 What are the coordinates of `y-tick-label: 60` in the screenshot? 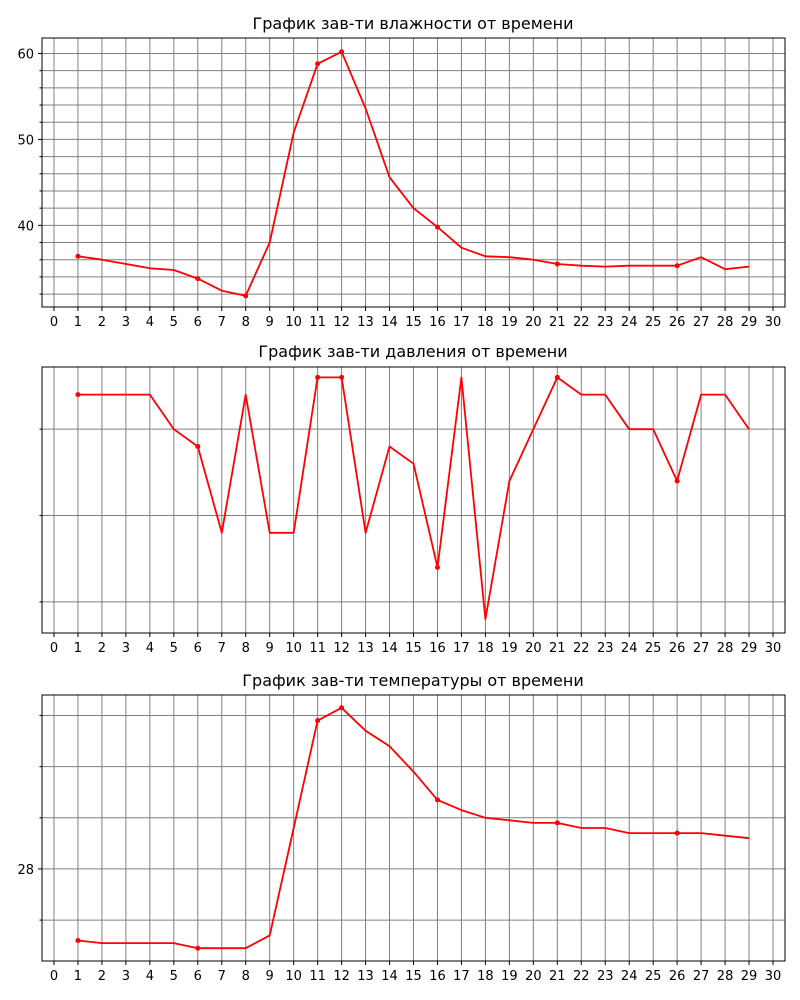 It's located at (25, 54).